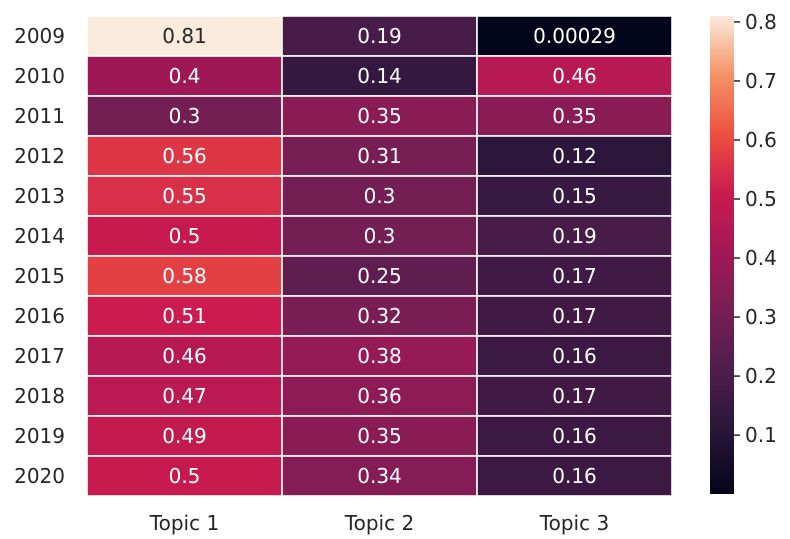 This screenshot has width=790, height=539. Describe the element at coordinates (574, 36) in the screenshot. I see `cell-value-label: 0.00029` at that location.